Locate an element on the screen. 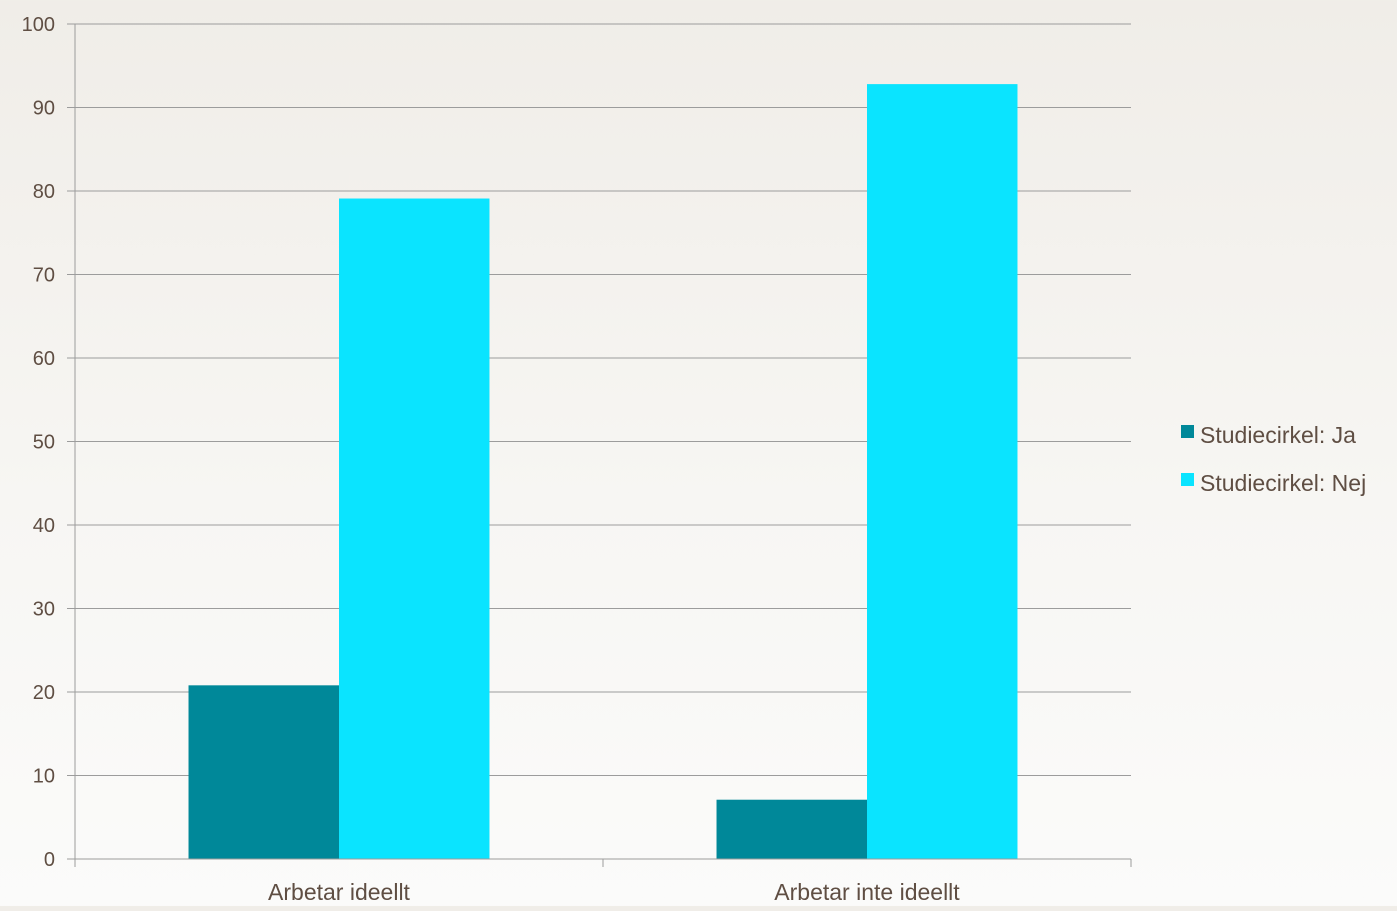  y-tick-label: 40 is located at coordinates (44, 526).